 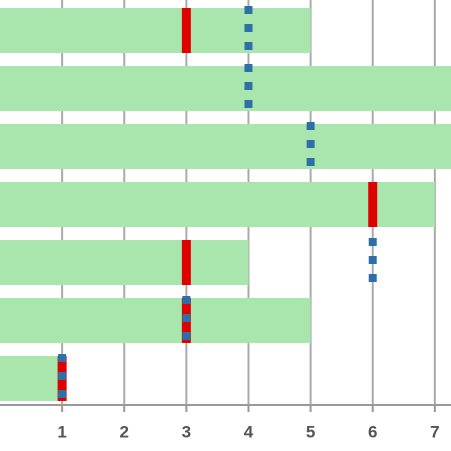 What do you see at coordinates (124, 431) in the screenshot?
I see `x-tick-label: 2` at bounding box center [124, 431].